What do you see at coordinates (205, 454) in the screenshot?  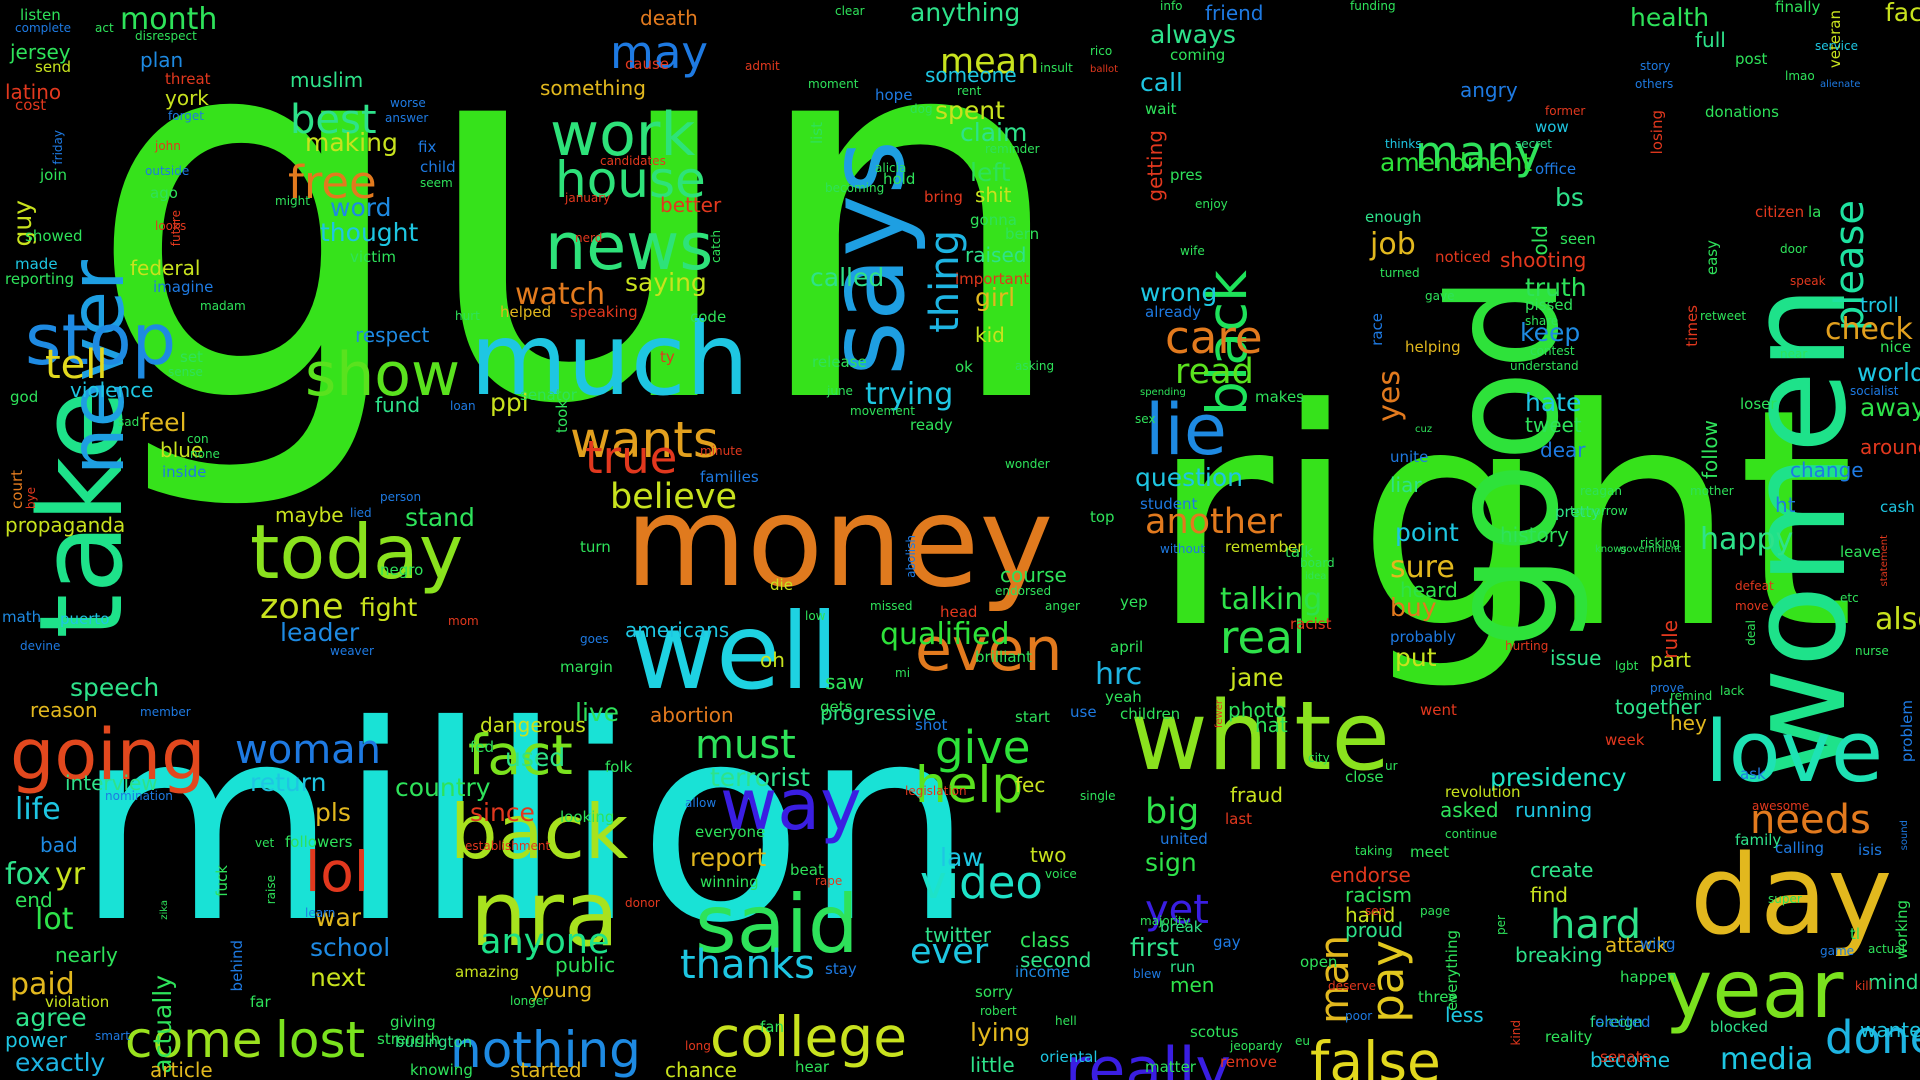 I see `word-none: none` at bounding box center [205, 454].